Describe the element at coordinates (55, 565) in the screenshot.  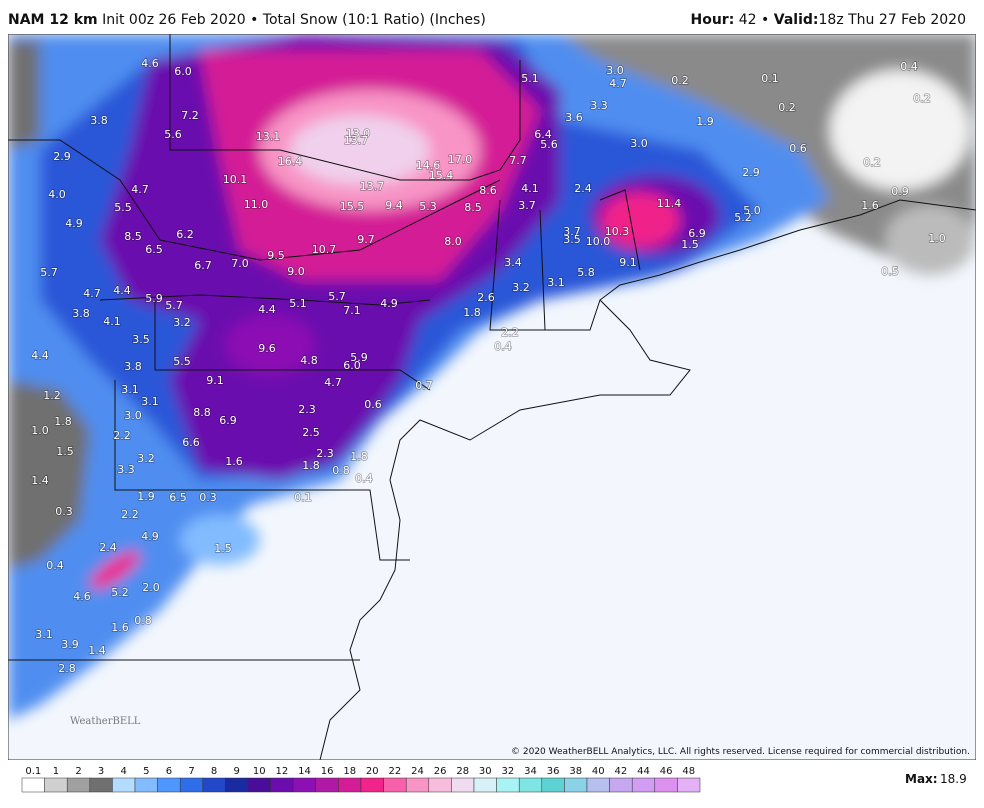
I see `snow-label: 0.4` at that location.